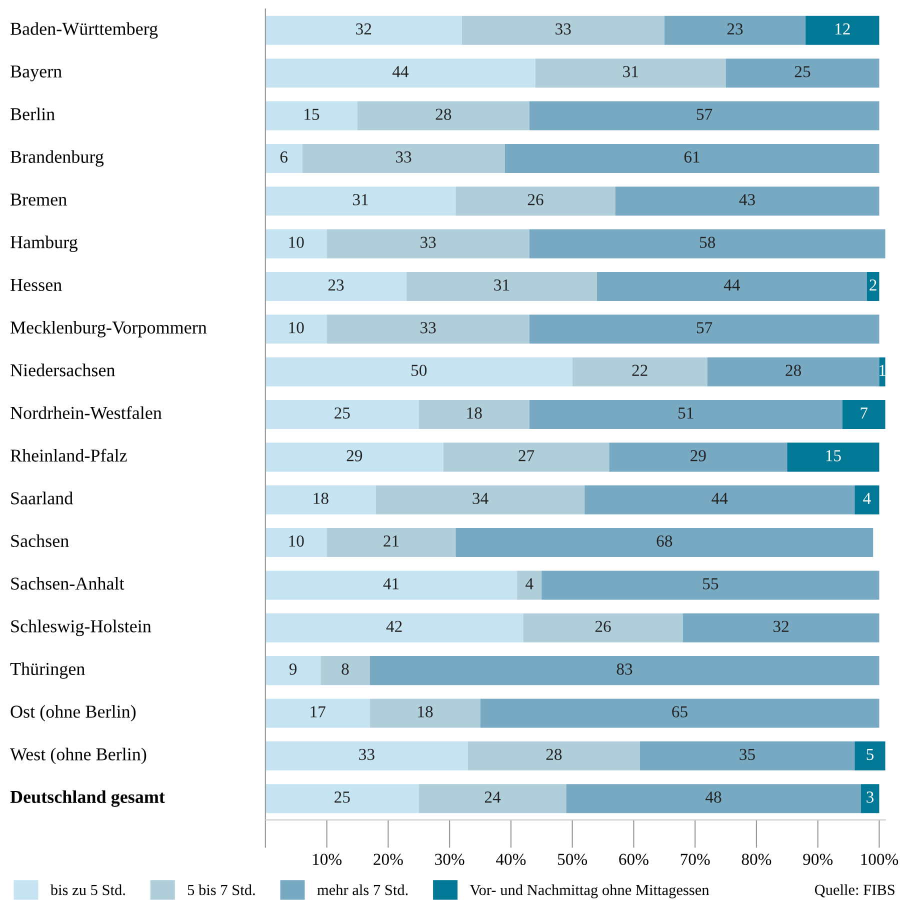 Image resolution: width=909 pixels, height=909 pixels. I want to click on y-tick-label: Bremen, so click(38, 200).